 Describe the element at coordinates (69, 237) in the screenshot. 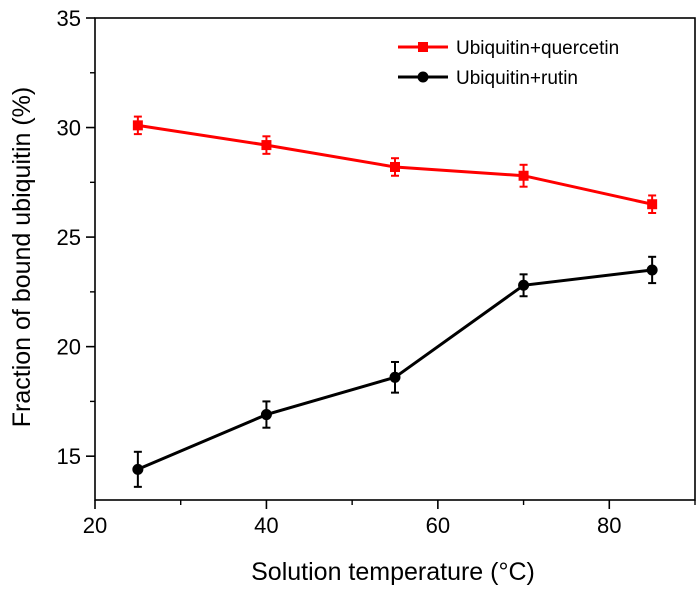

I see `y-tick-label: 25` at that location.